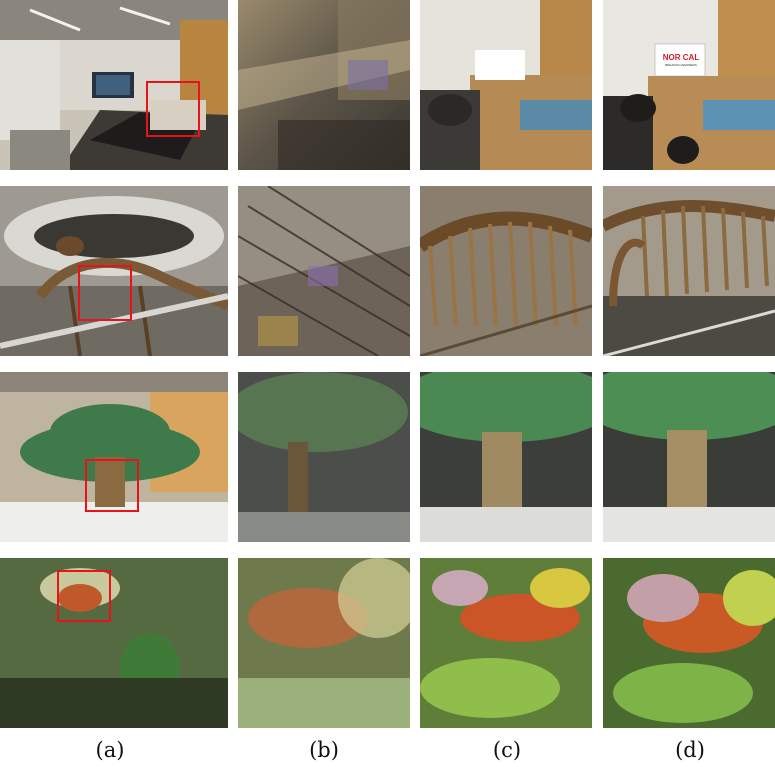 The width and height of the screenshot is (775, 767). I want to click on row4-col-b-crop, so click(324, 643).